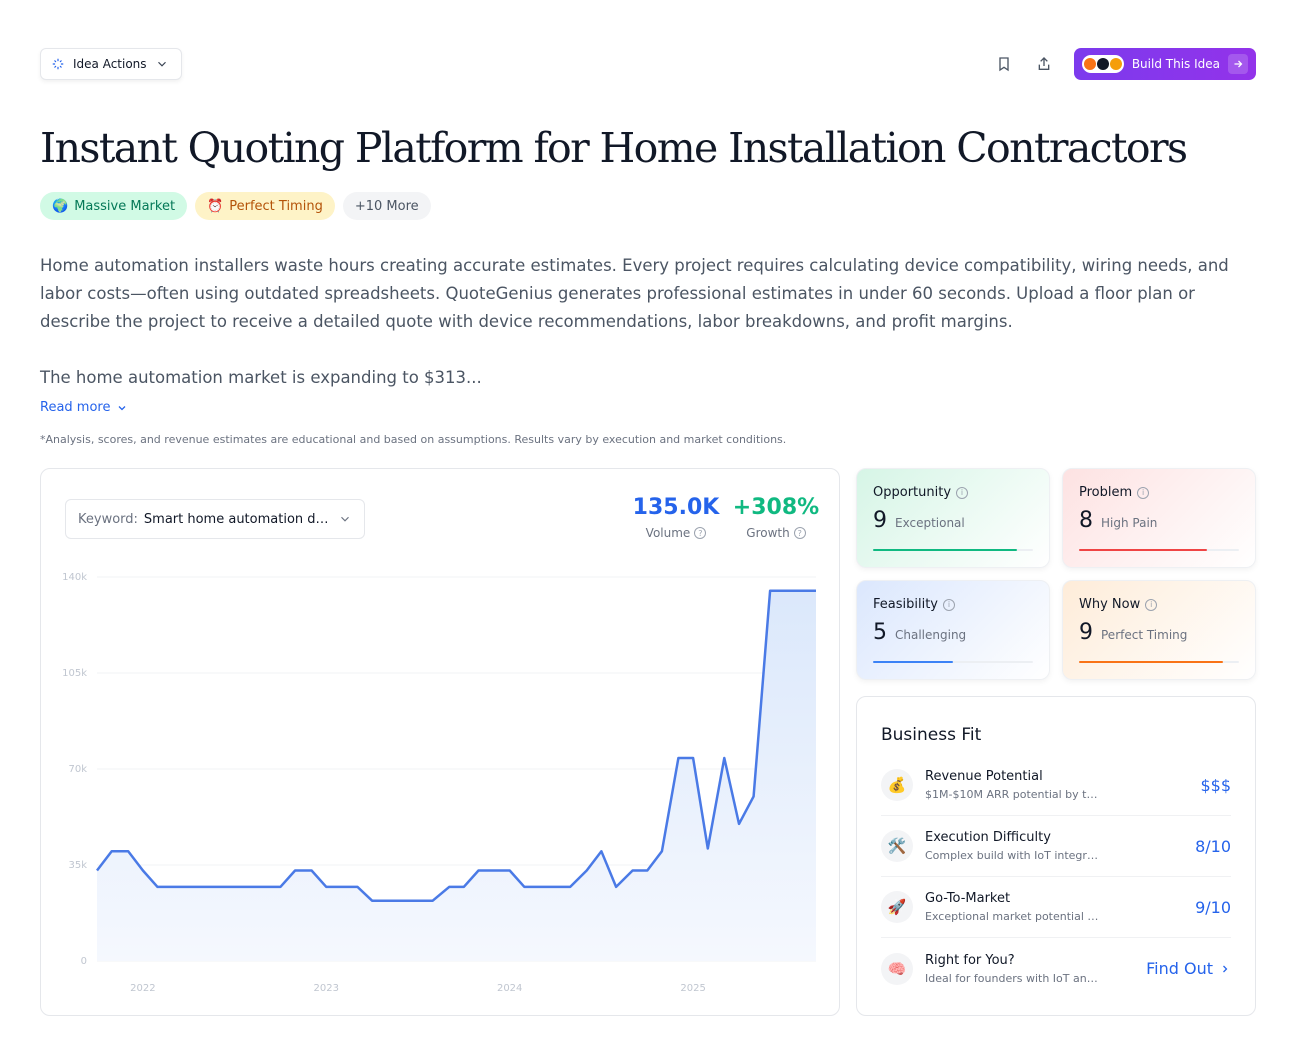 The image size is (1296, 1056). What do you see at coordinates (1144, 635) in the screenshot?
I see `score-text: Perfect Timing` at bounding box center [1144, 635].